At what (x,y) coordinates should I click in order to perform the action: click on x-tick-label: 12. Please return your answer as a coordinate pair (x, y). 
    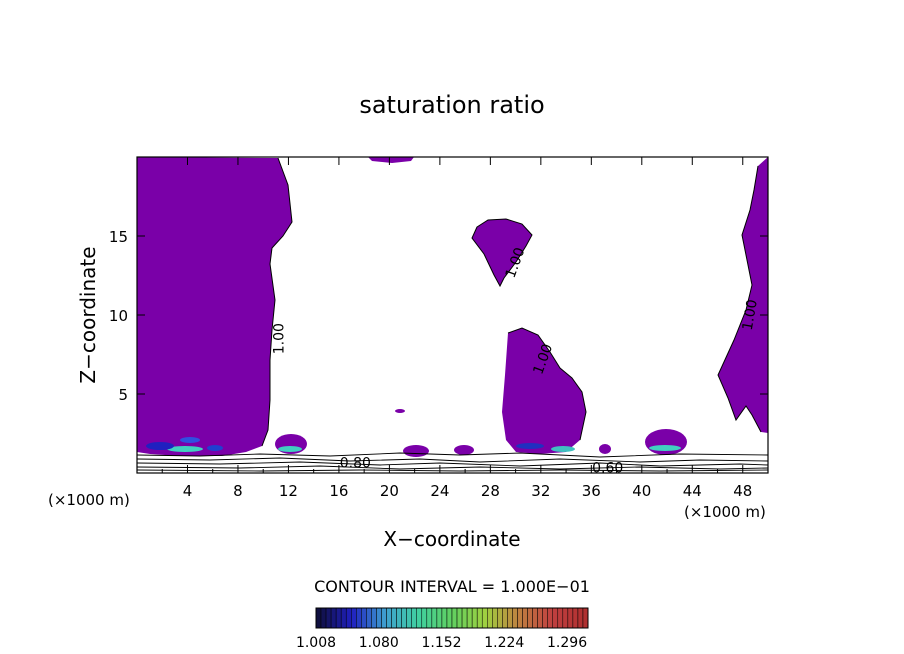
    Looking at the image, I should click on (288, 491).